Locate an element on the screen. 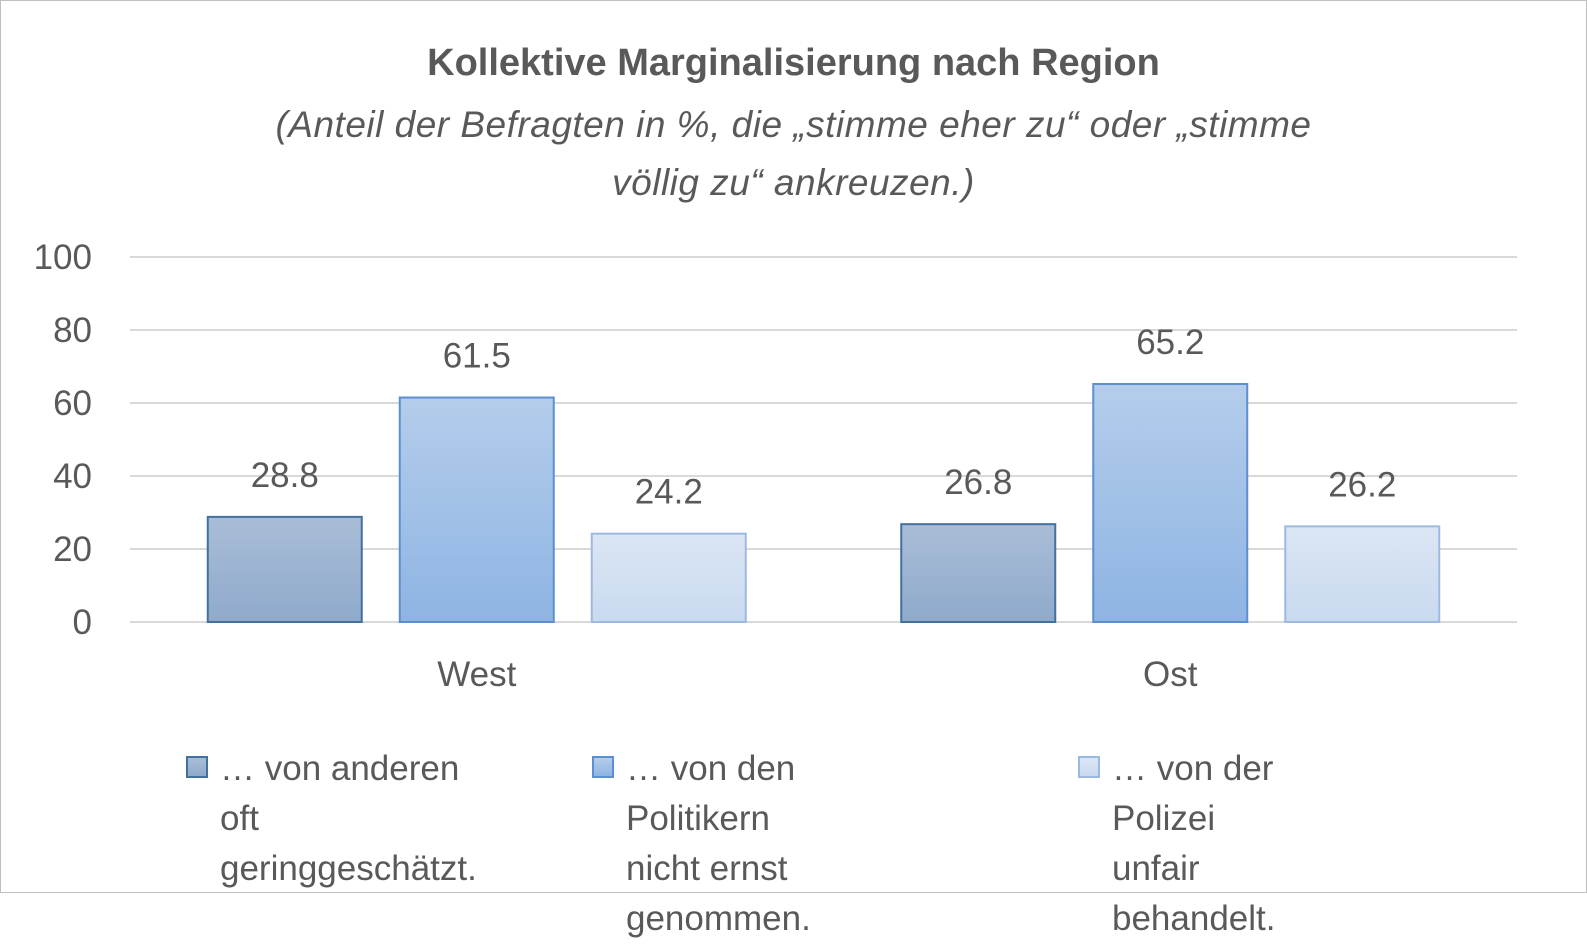 The image size is (1587, 944). chart-subtitle-line-2: völlig zu“ ankreuzen.) is located at coordinates (793, 182).